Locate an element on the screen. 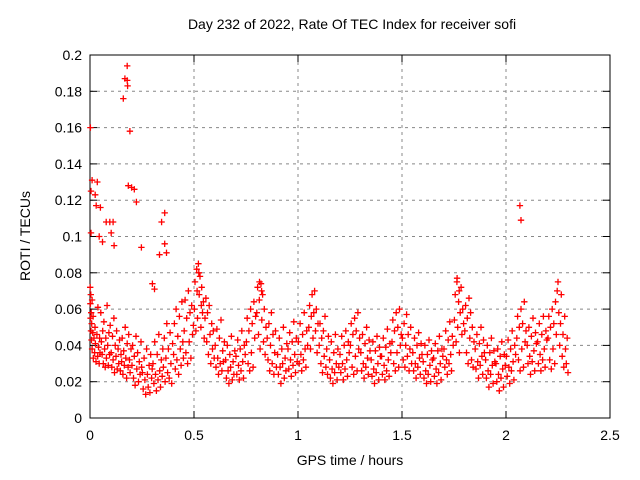 This screenshot has height=480, width=640. y-tick-label: 0.06 is located at coordinates (68, 309).